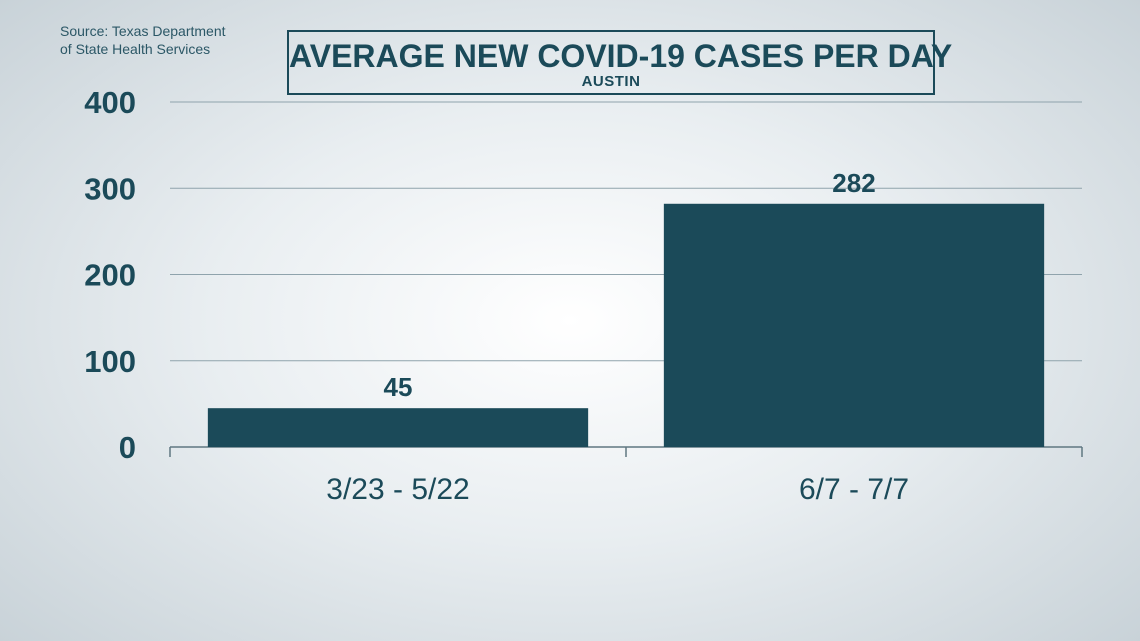 This screenshot has height=641, width=1140. Describe the element at coordinates (135, 49) in the screenshot. I see `source-line-2: of State Health Services` at that location.